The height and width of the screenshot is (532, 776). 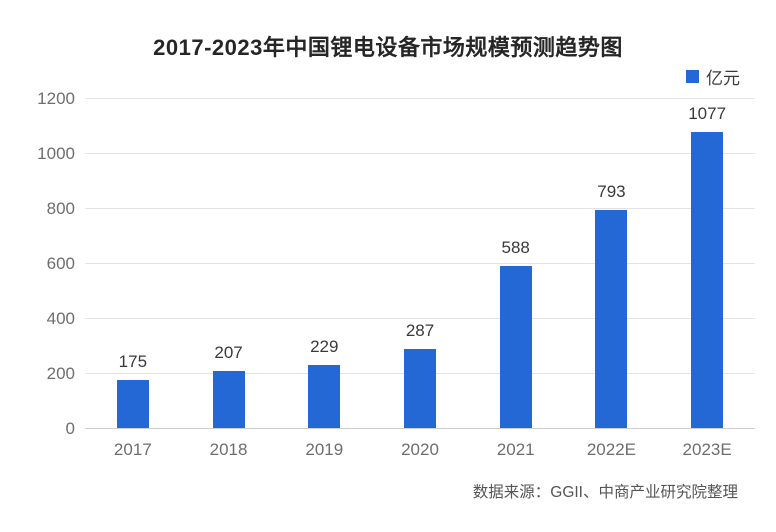 I want to click on bar-2019, so click(x=324, y=396).